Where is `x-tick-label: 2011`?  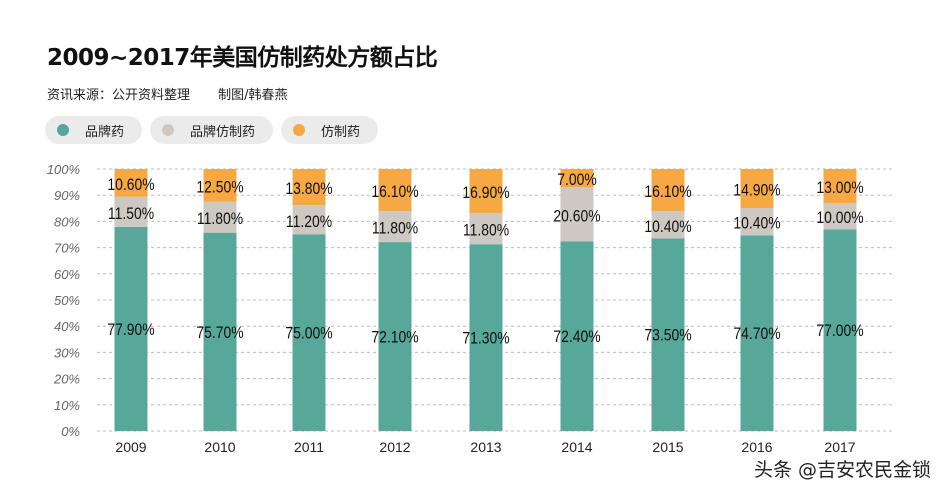 x-tick-label: 2011 is located at coordinates (309, 447).